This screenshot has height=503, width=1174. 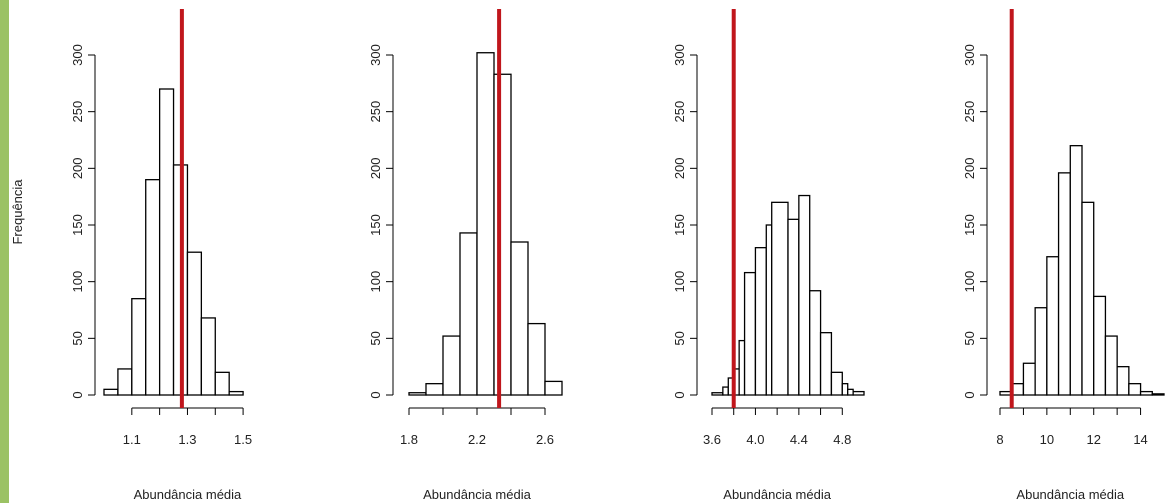 What do you see at coordinates (755, 439) in the screenshot?
I see `x-tick-label: 4.0` at bounding box center [755, 439].